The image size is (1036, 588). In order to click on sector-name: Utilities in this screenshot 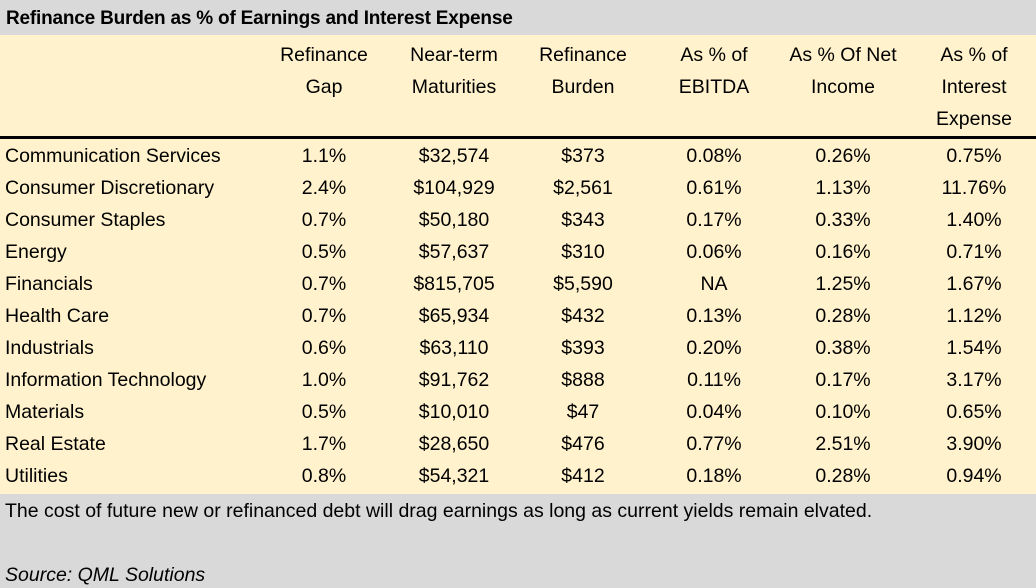, I will do `click(36, 476)`.